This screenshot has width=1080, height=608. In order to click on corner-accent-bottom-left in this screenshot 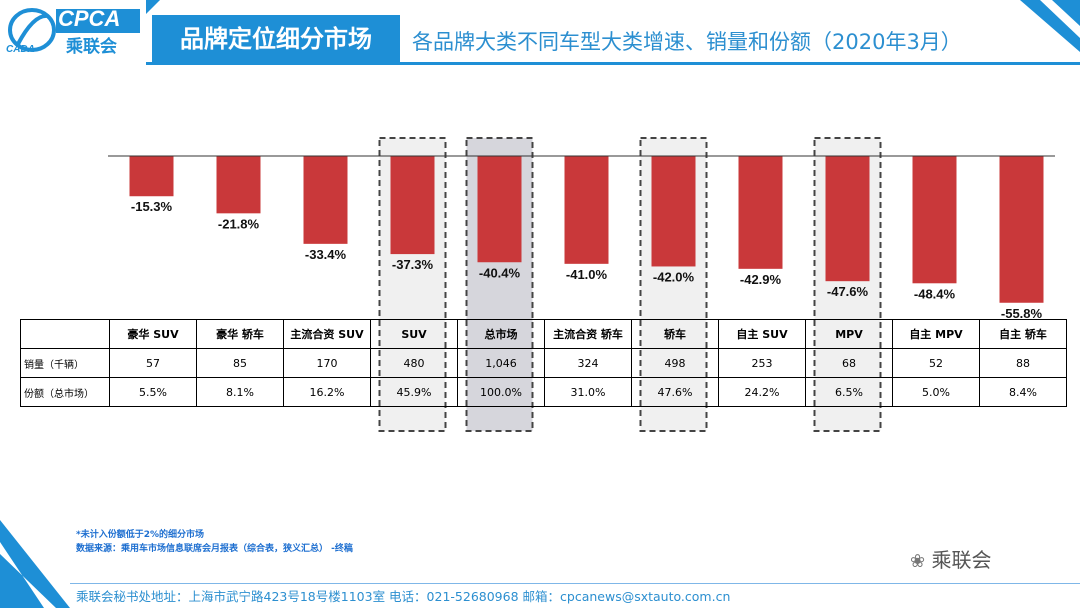, I will do `click(35, 564)`.